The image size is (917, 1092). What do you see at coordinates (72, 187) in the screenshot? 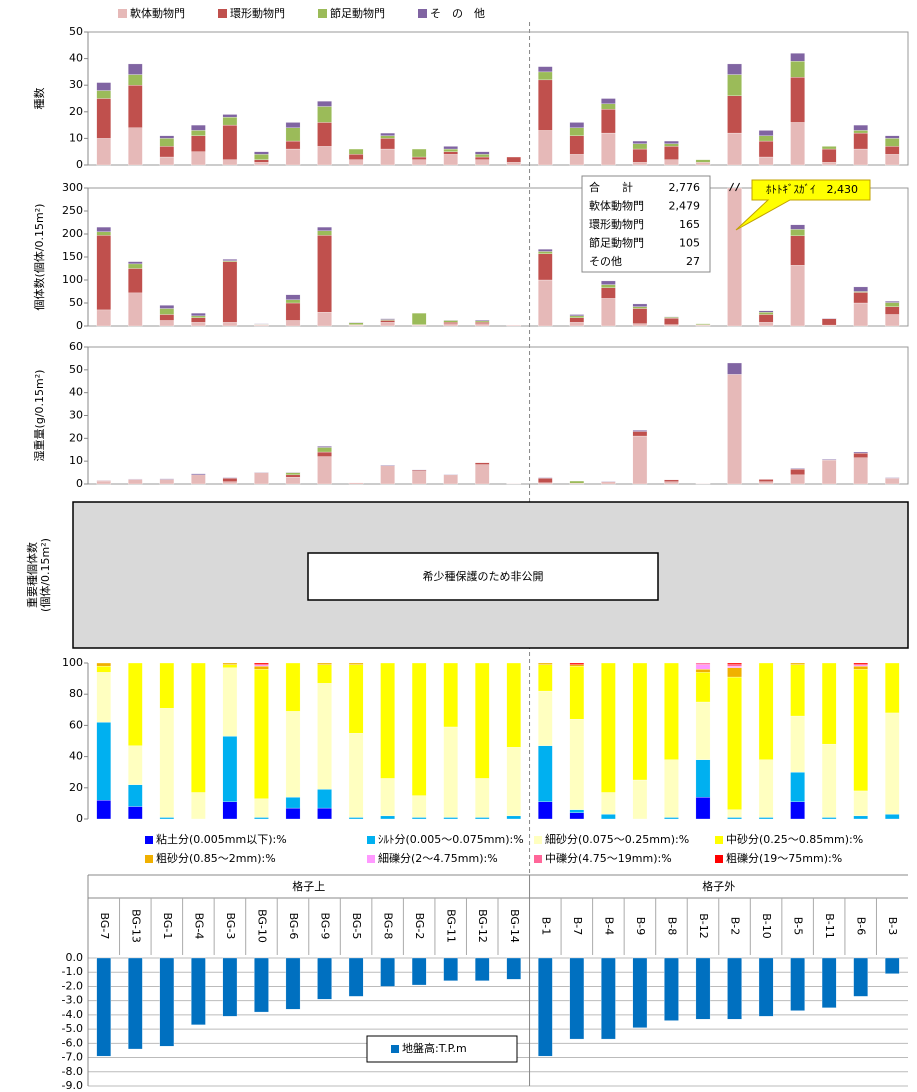
I see `y-tick-label: 300` at bounding box center [72, 187].